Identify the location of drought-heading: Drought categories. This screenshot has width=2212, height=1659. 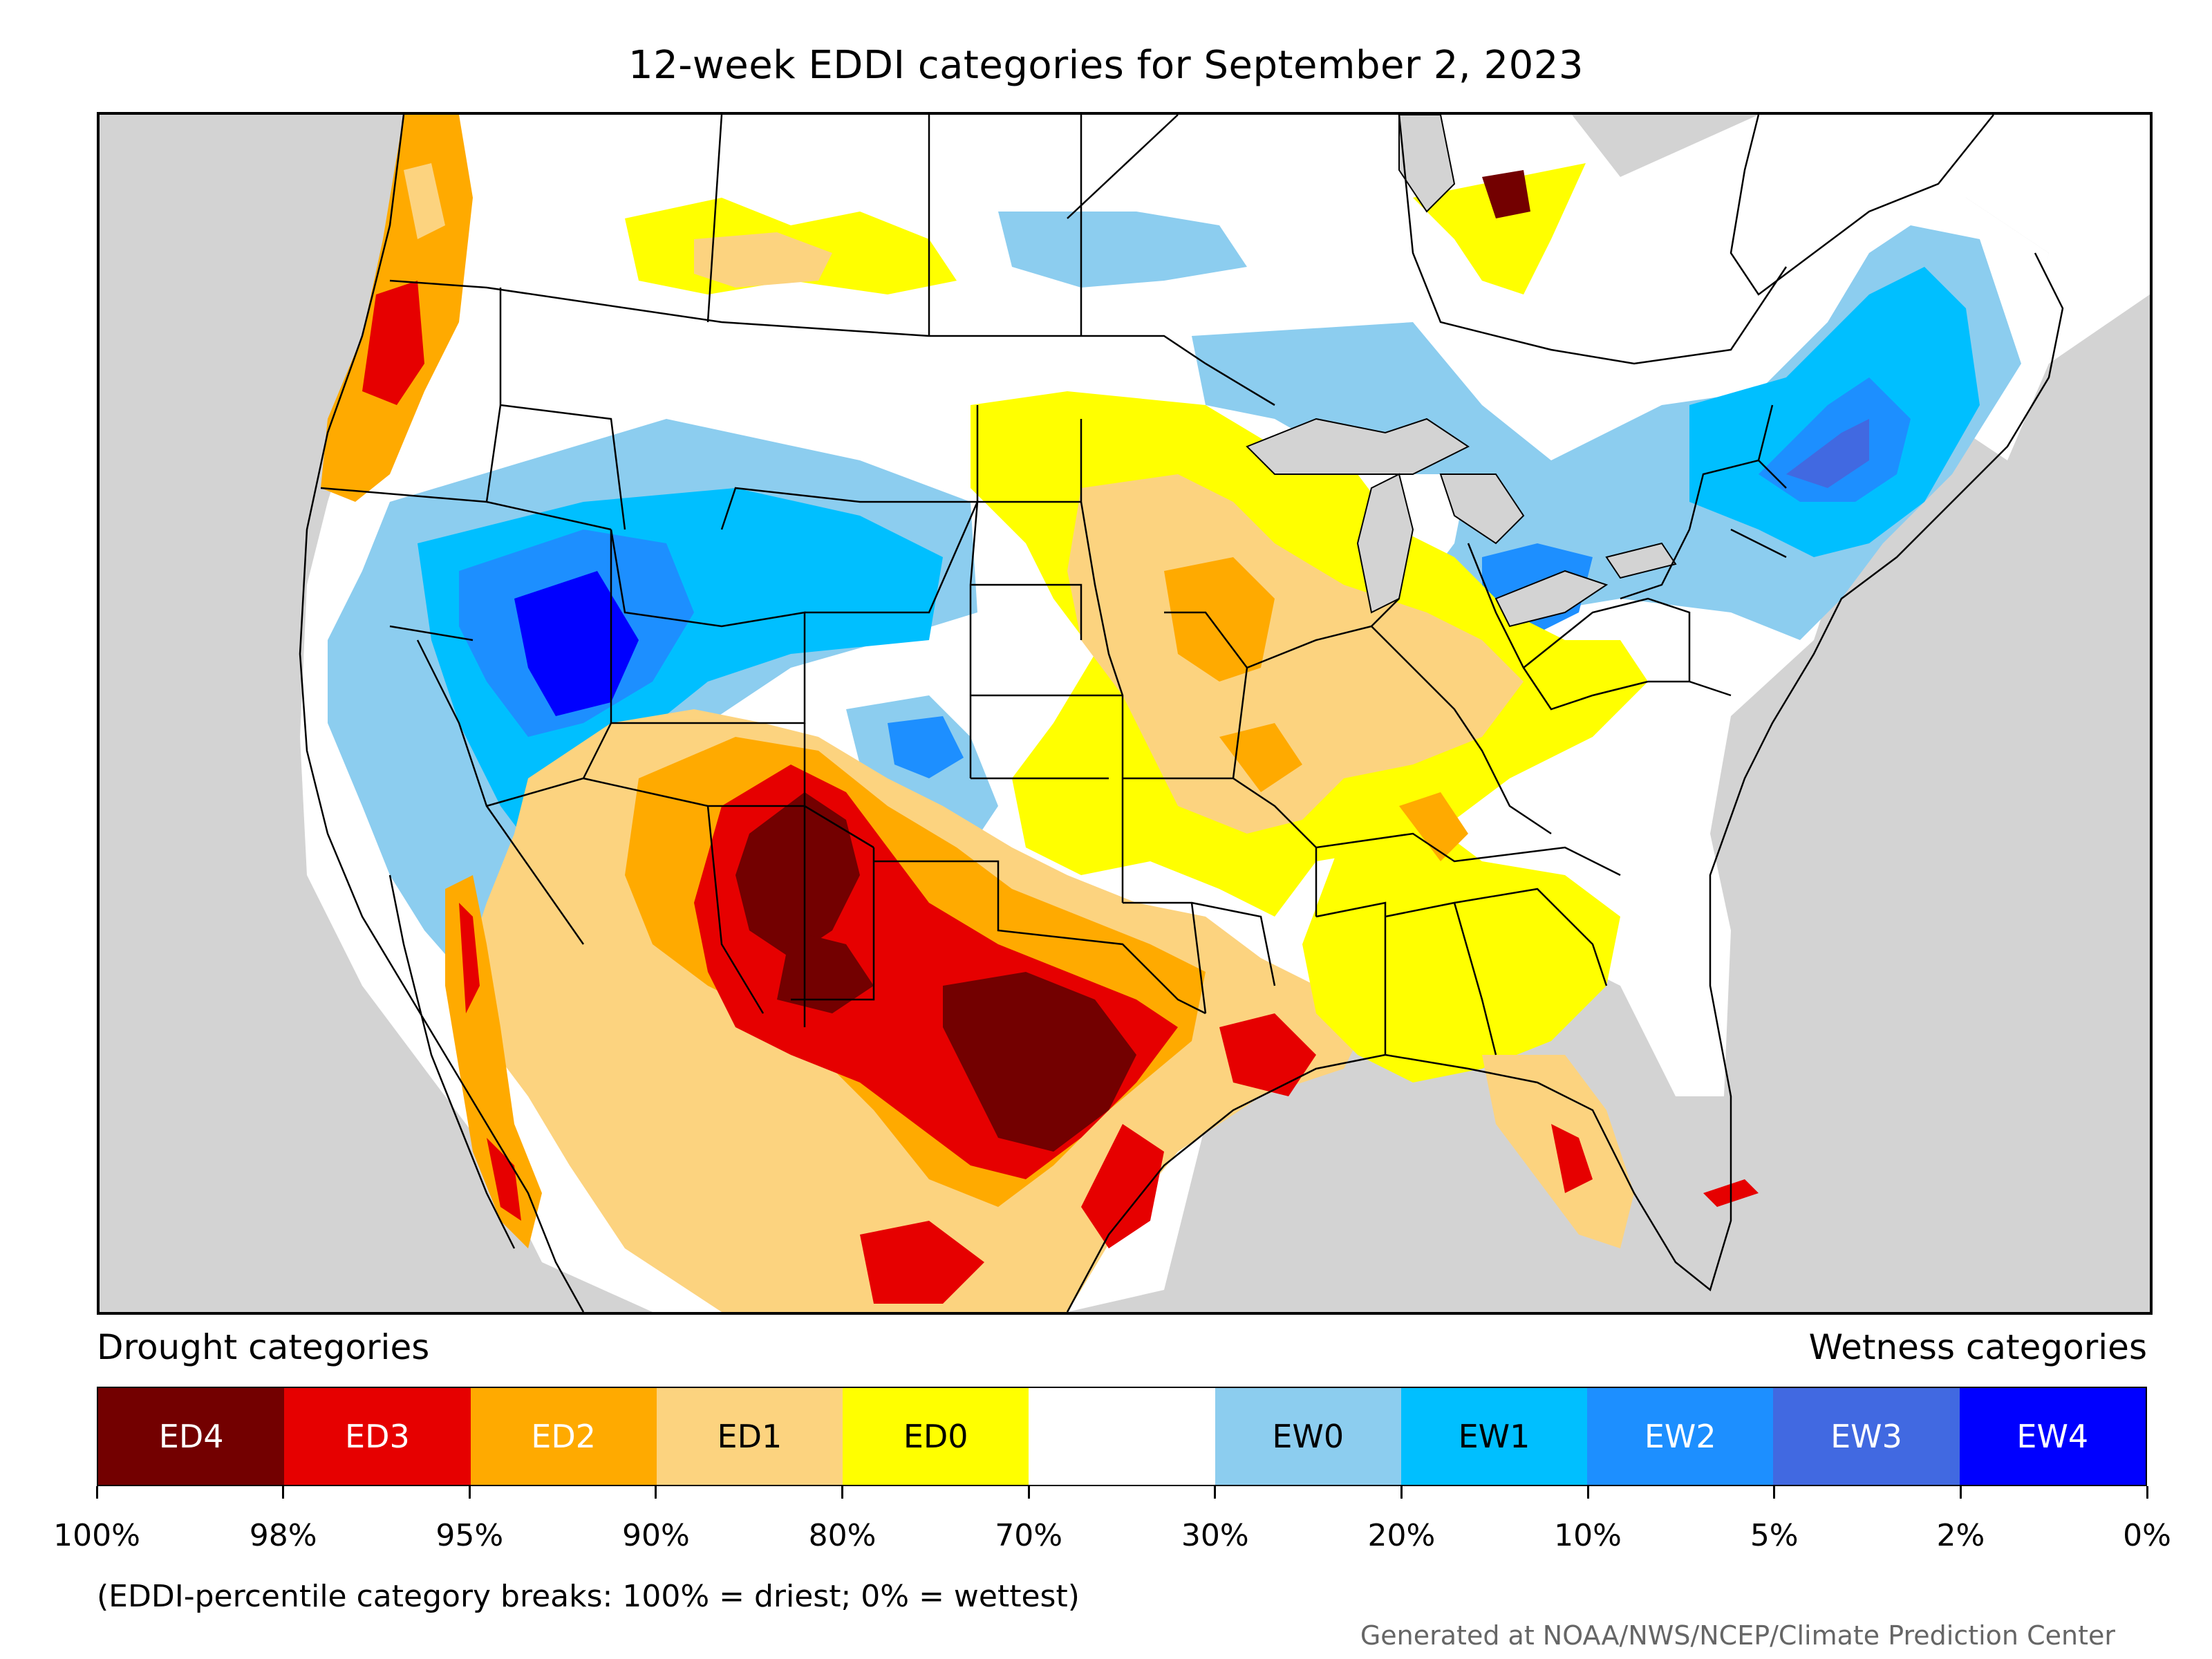
(263, 1347).